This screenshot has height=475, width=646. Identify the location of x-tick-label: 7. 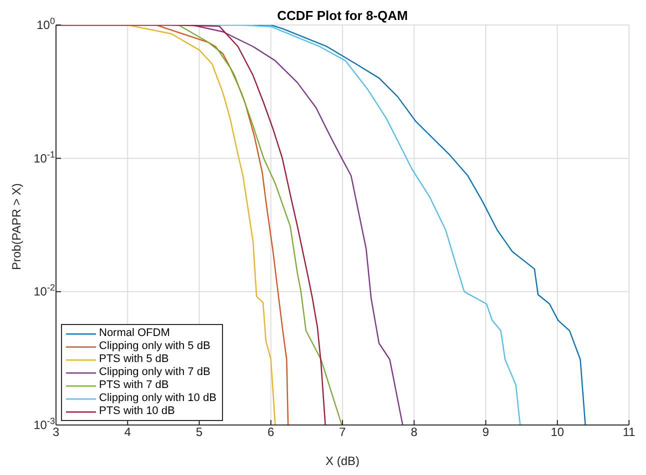
(342, 432).